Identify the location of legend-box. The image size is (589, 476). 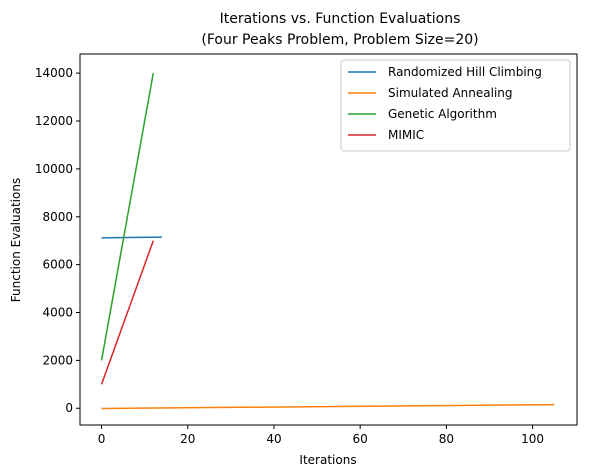
(455, 105).